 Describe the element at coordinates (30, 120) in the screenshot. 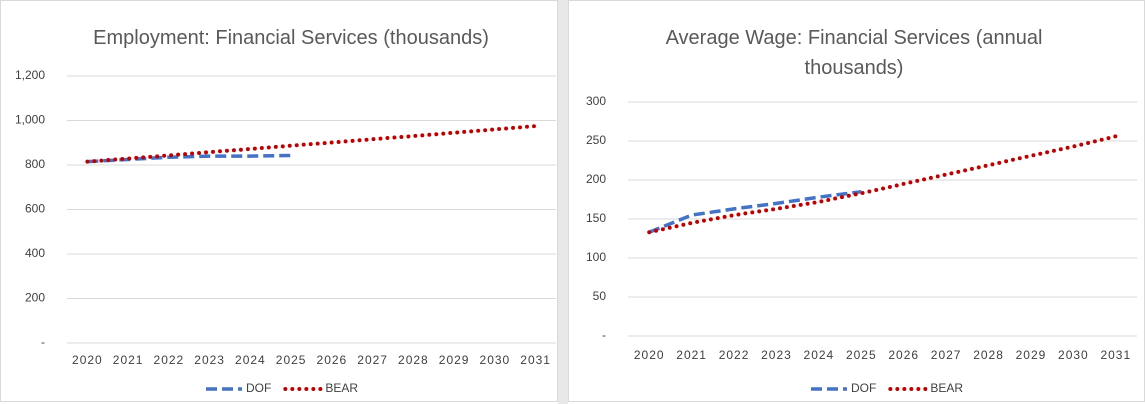

I see `y-tick-label: 1,000` at that location.